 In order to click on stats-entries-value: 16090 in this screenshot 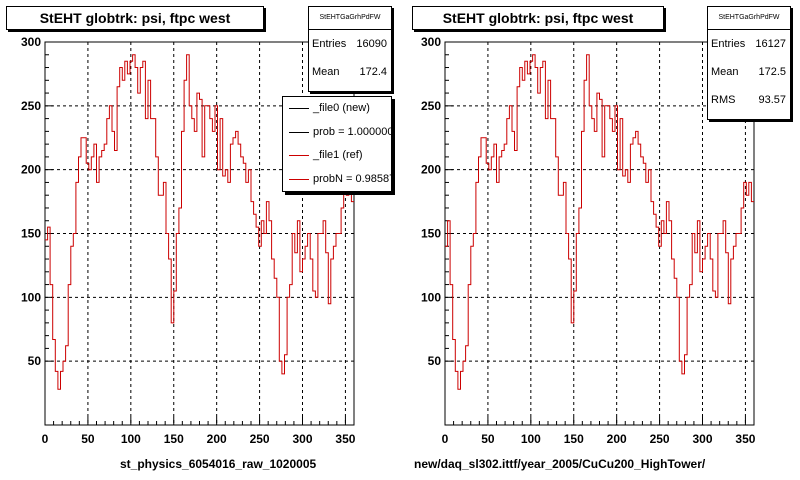, I will do `click(371, 44)`.